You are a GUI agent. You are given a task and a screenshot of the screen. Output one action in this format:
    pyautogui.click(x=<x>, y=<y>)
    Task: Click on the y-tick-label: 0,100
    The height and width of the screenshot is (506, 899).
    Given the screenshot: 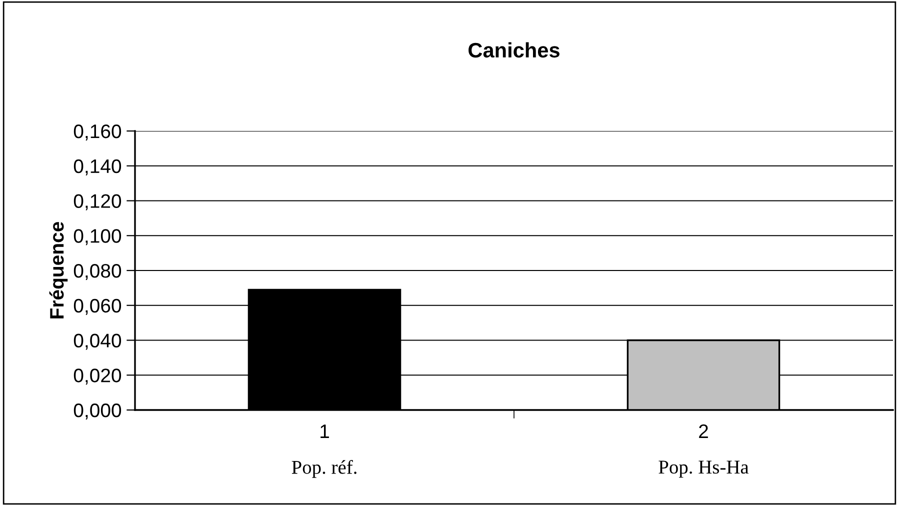 What is the action you would take?
    pyautogui.click(x=98, y=237)
    